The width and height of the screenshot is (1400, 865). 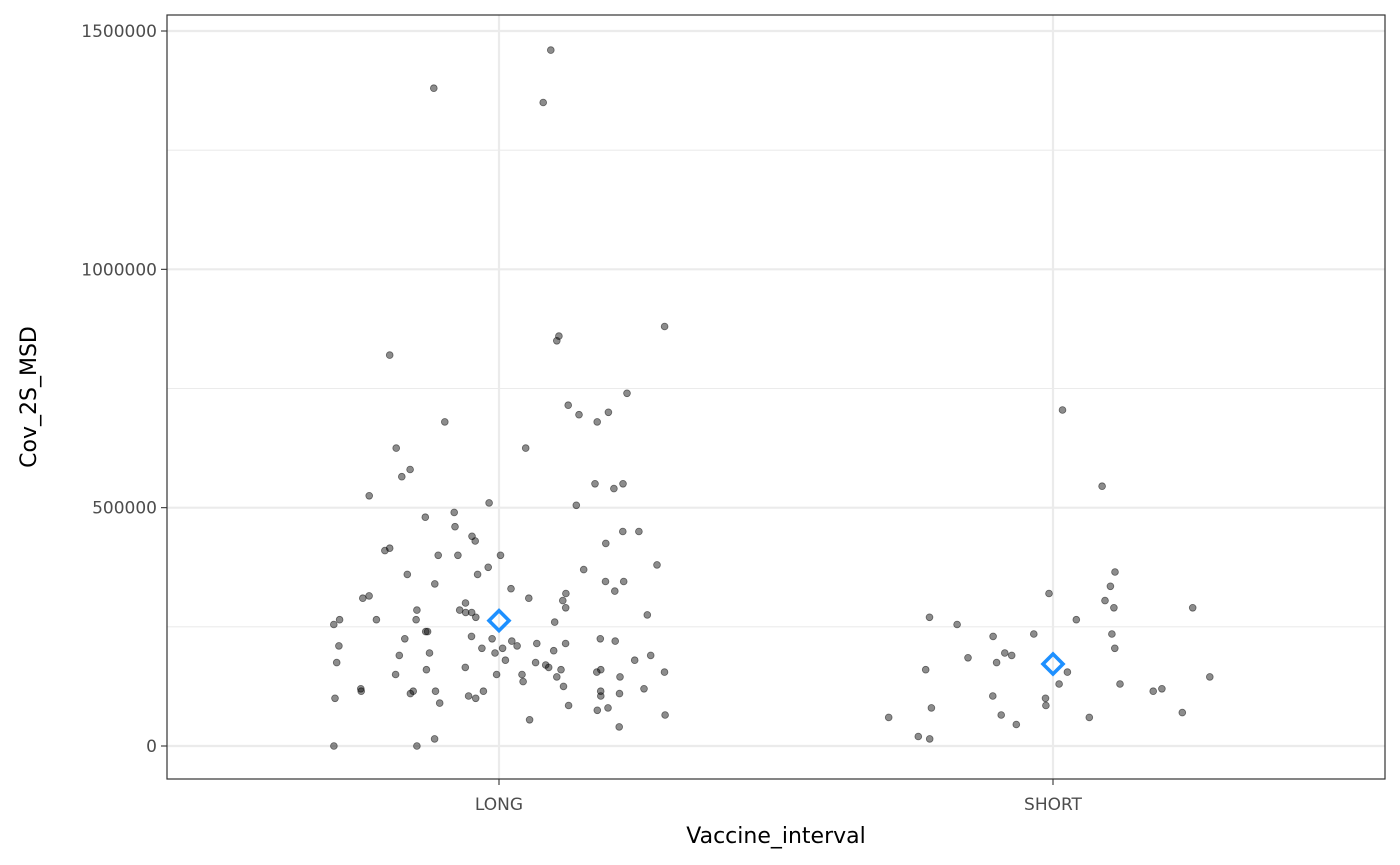 I want to click on y-tick-label: 0, so click(x=151, y=747).